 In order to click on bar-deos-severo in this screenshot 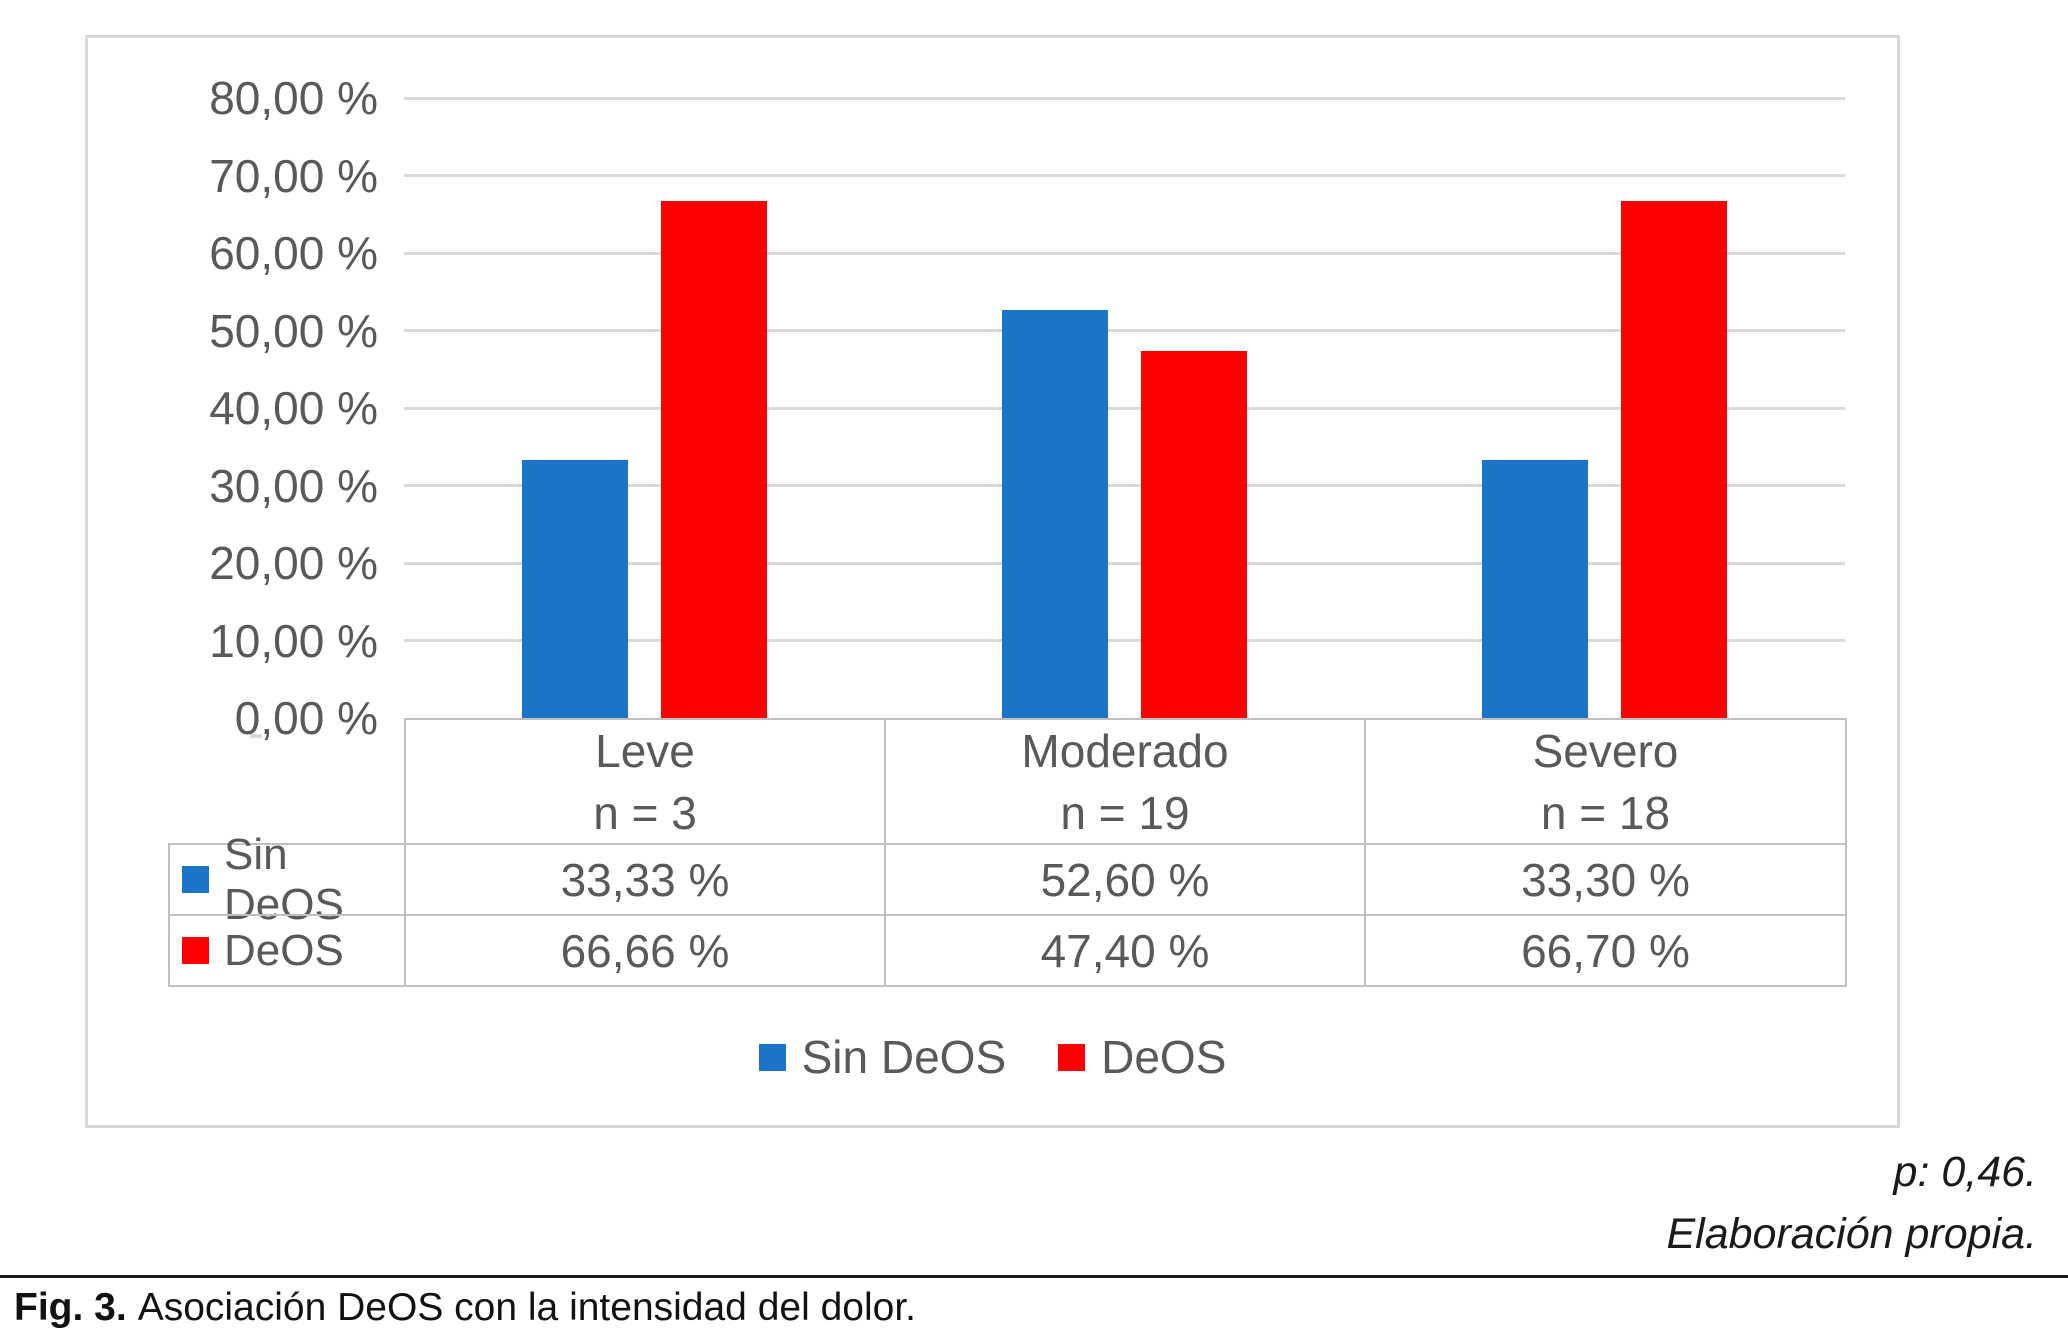, I will do `click(1674, 459)`.